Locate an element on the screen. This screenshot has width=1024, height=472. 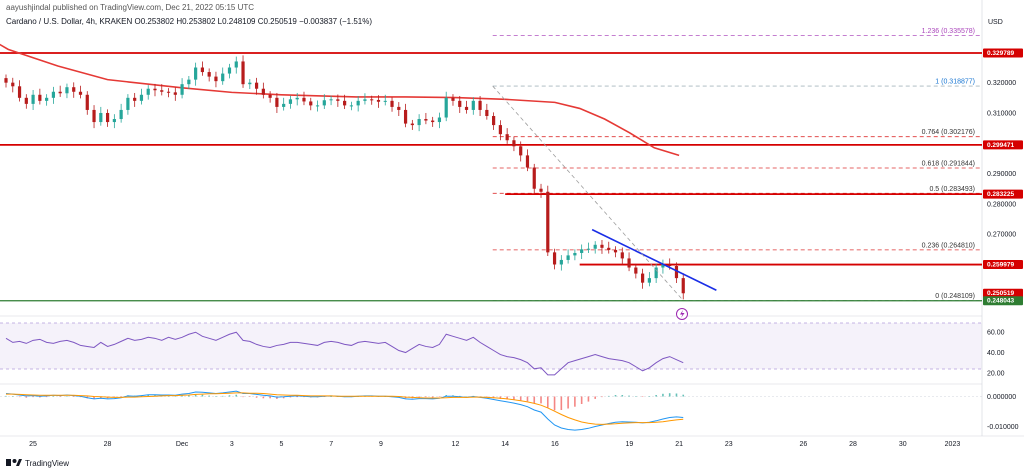
time-tick-label: 5 is located at coordinates (282, 444).